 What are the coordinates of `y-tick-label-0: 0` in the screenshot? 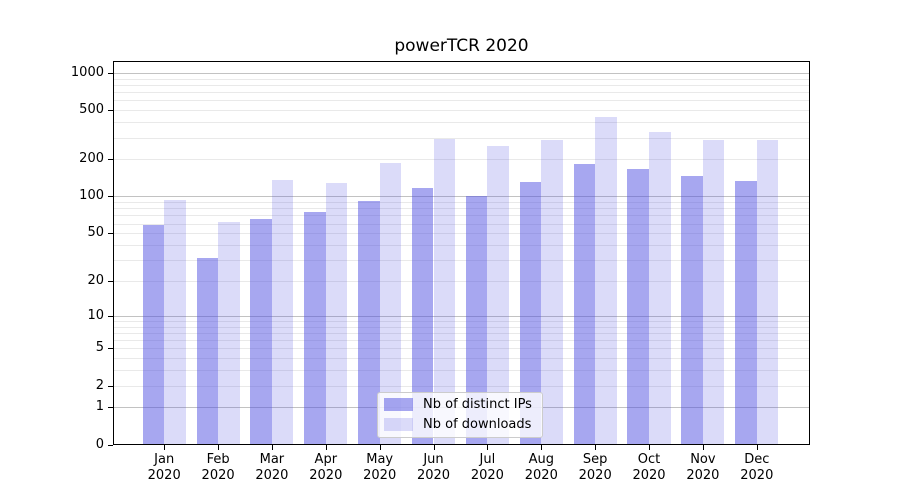 It's located at (99, 444).